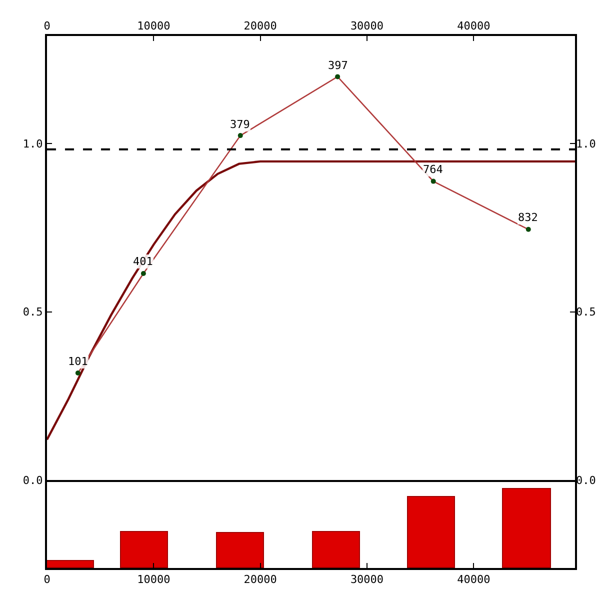 The width and height of the screenshot is (600, 596). I want to click on y-tick-label: 0.5, so click(32, 312).